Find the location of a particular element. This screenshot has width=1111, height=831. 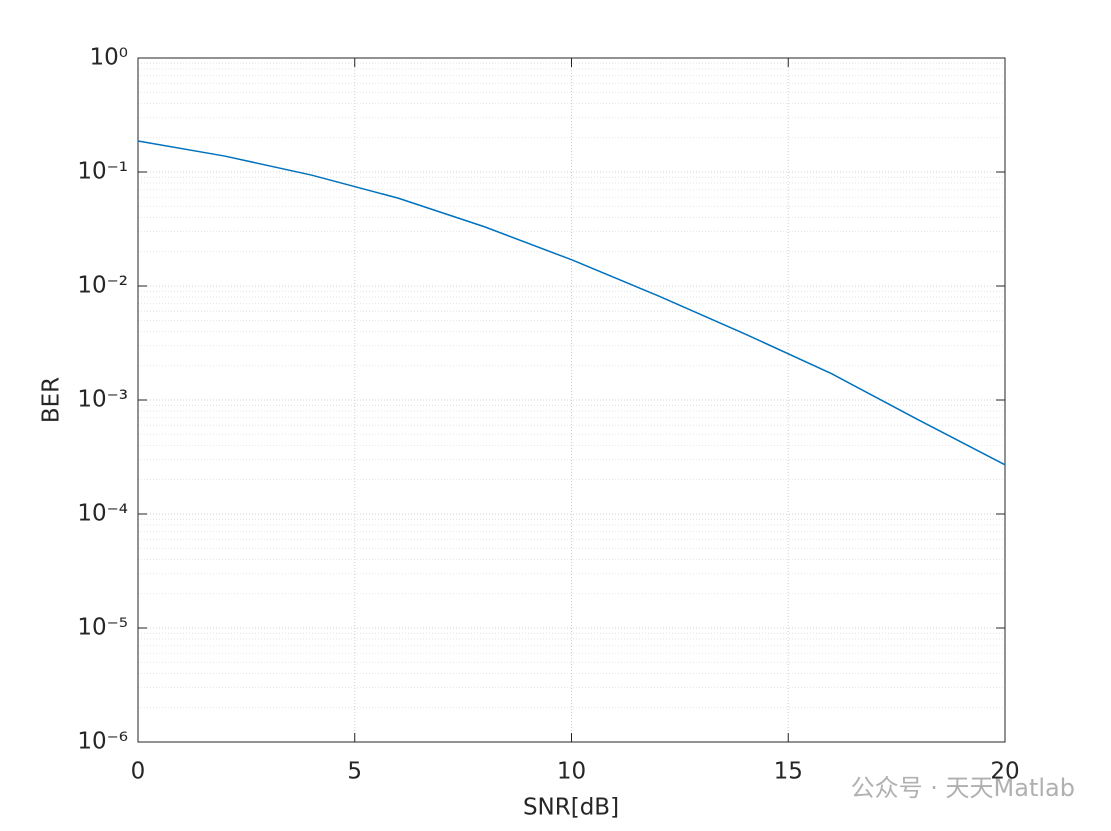

y-tick-label: 10⁻⁵ is located at coordinates (102, 628).